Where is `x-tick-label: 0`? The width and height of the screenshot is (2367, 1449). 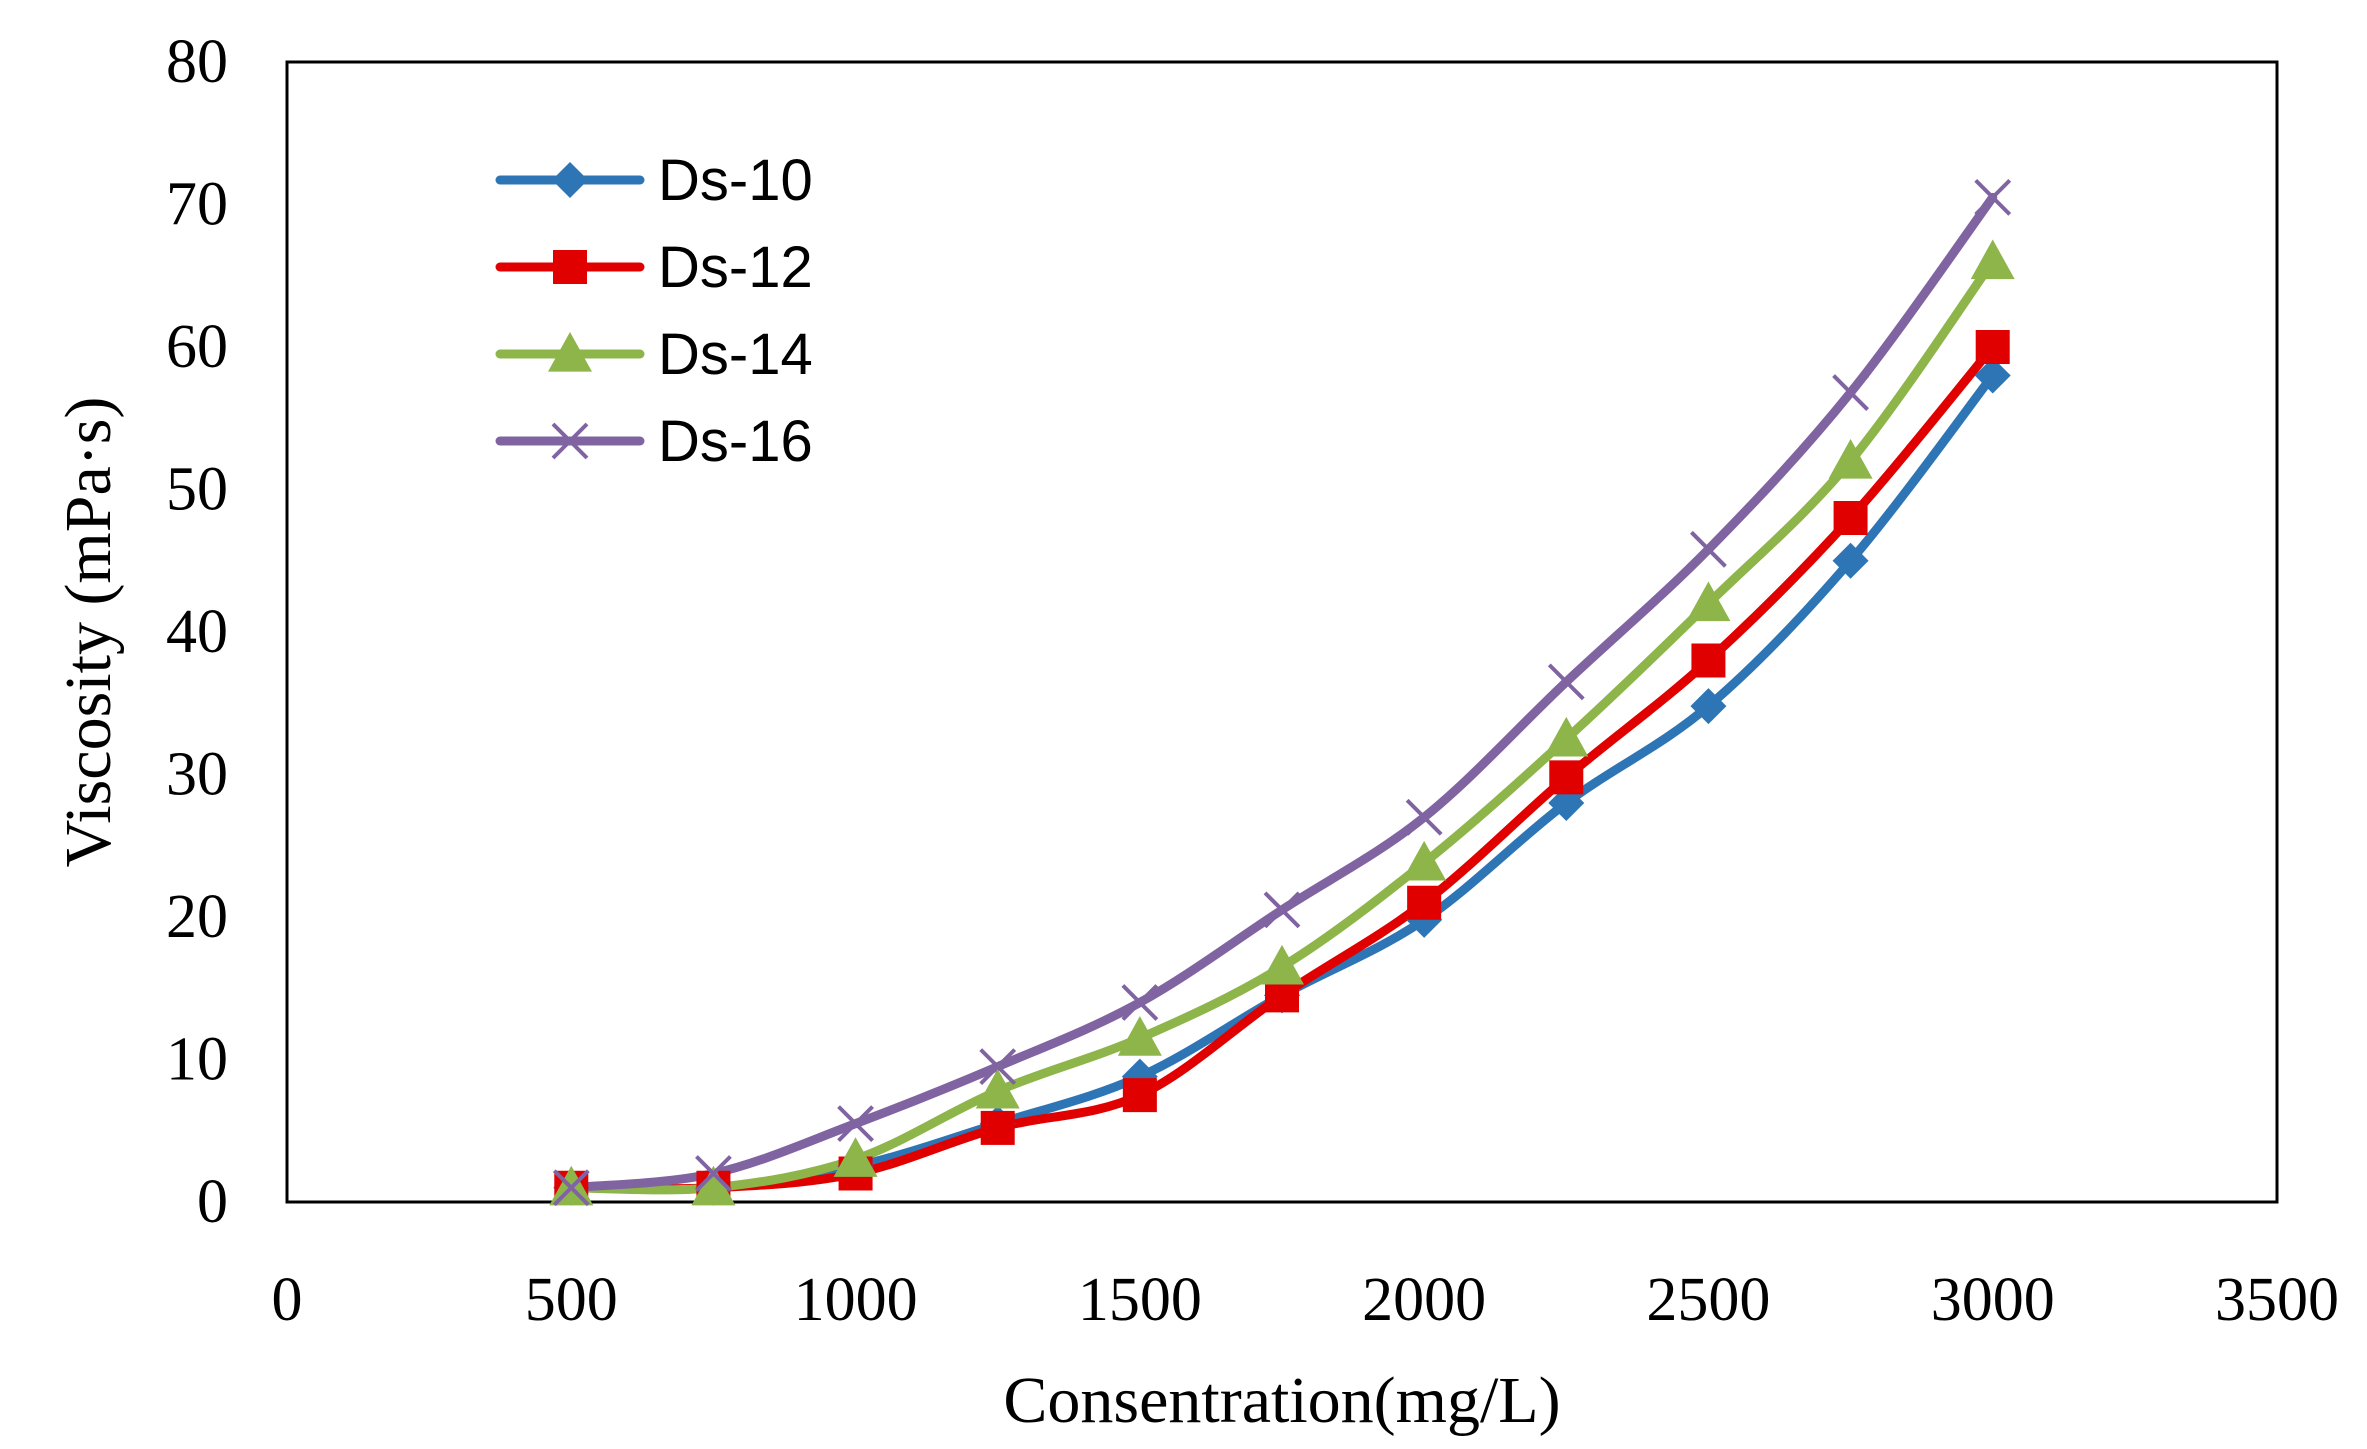
x-tick-label: 0 is located at coordinates (287, 1300).